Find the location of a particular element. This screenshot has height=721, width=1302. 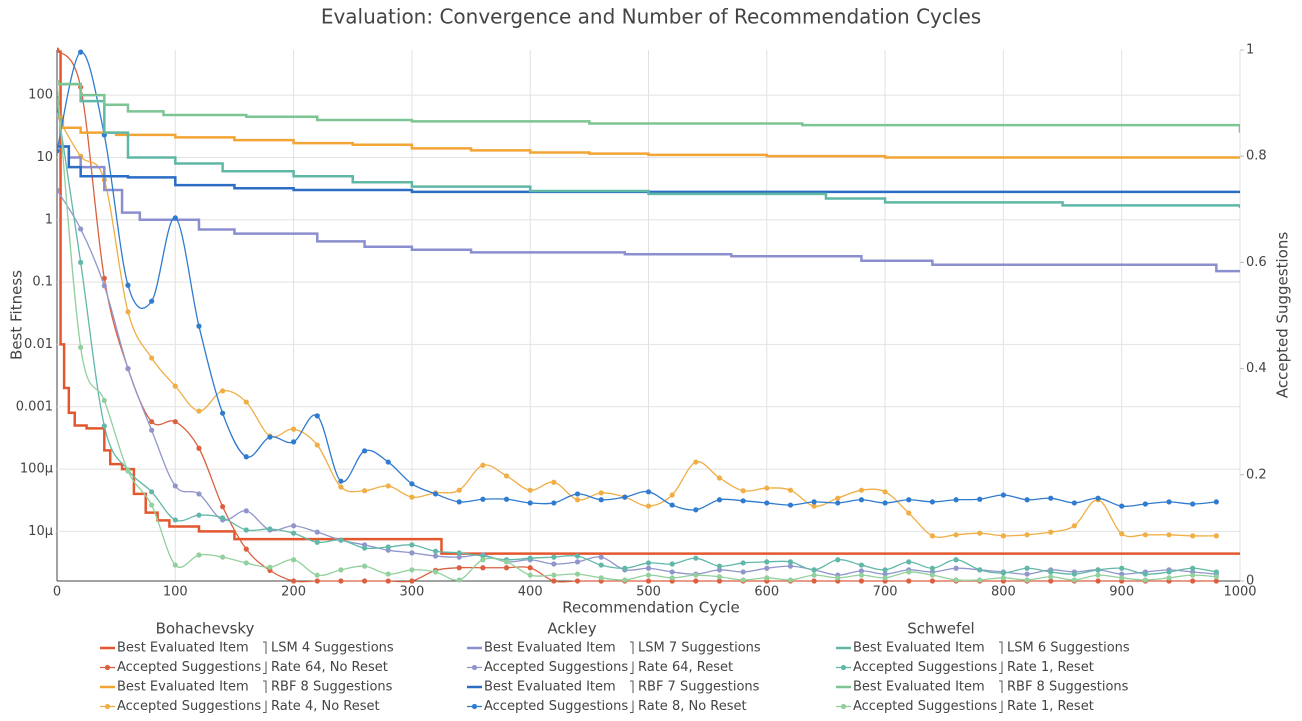

y2-axis-title: Accepted Suggestions is located at coordinates (1283, 315).